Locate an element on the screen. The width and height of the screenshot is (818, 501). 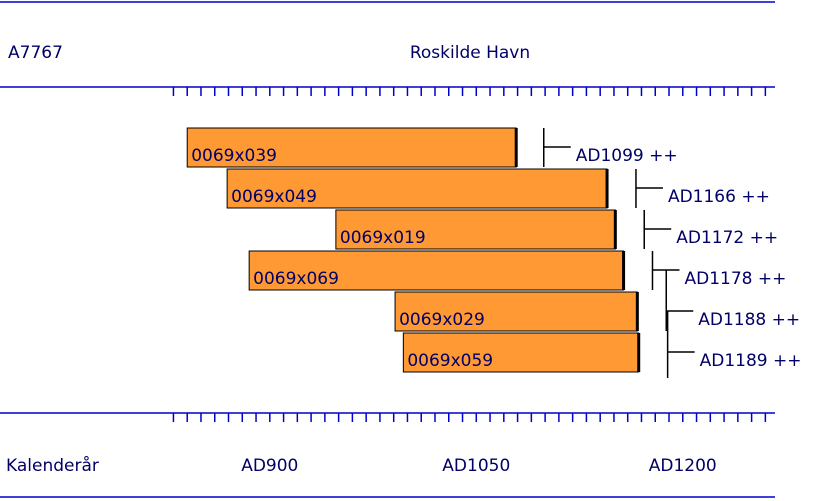
felling-label: AD1099 ++ is located at coordinates (627, 156).